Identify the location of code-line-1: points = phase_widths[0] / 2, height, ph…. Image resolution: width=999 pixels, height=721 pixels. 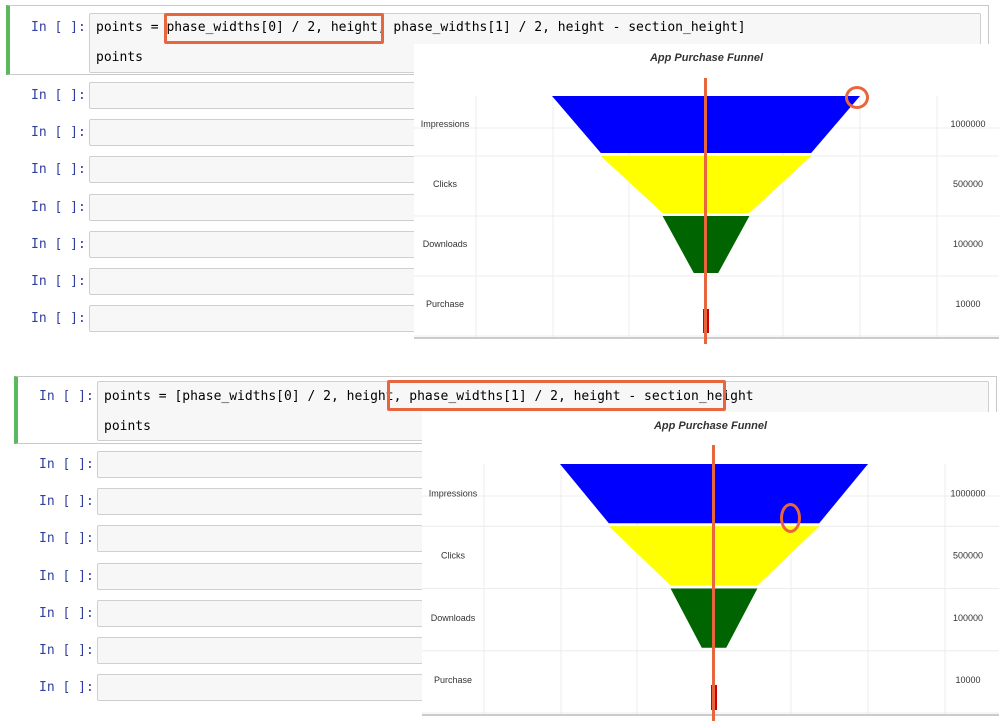
(421, 27).